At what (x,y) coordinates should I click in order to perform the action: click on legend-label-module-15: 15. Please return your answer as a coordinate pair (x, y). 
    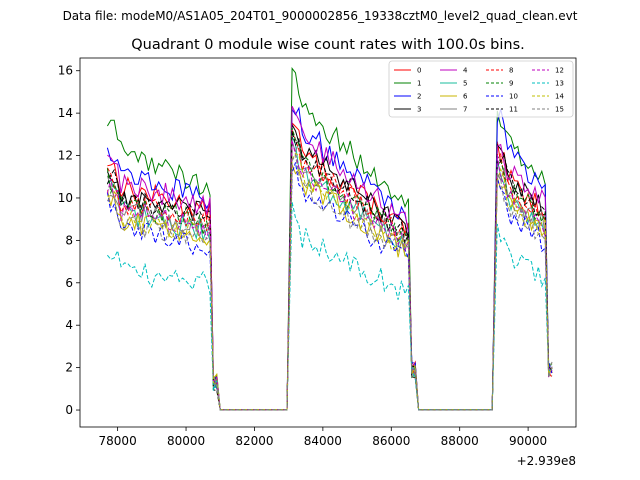
    Looking at the image, I should click on (559, 110).